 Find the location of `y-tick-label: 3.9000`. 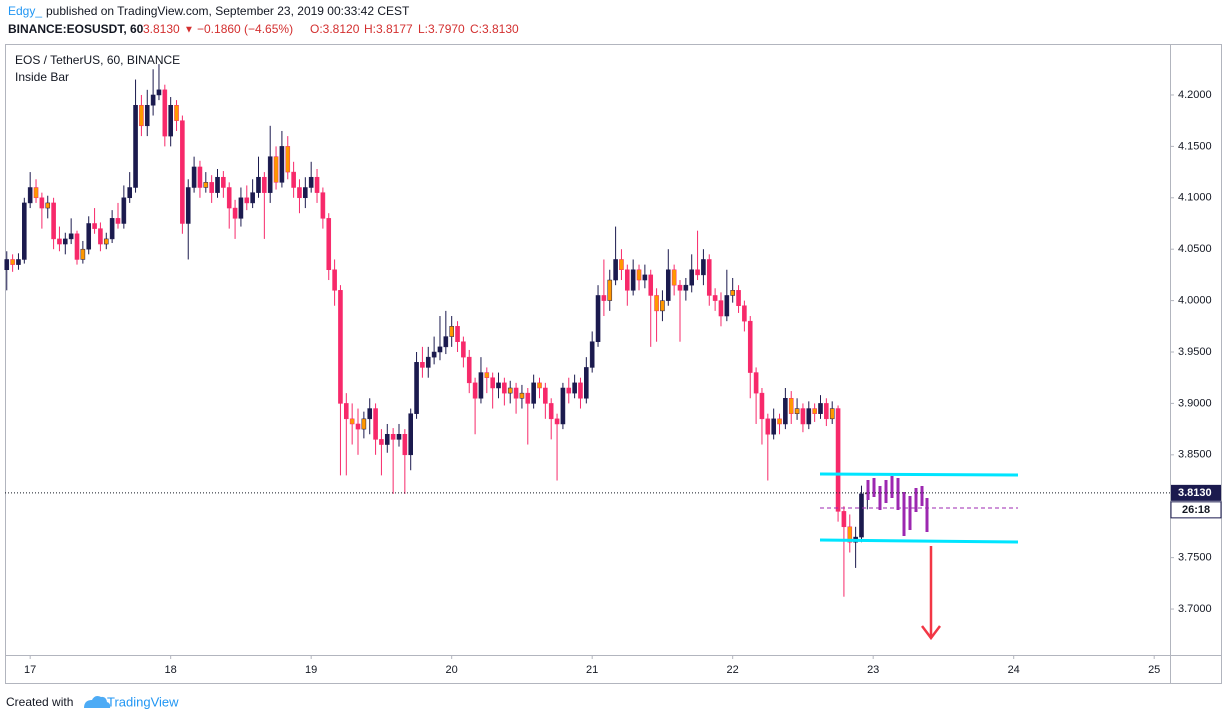

y-tick-label: 3.9000 is located at coordinates (1195, 403).